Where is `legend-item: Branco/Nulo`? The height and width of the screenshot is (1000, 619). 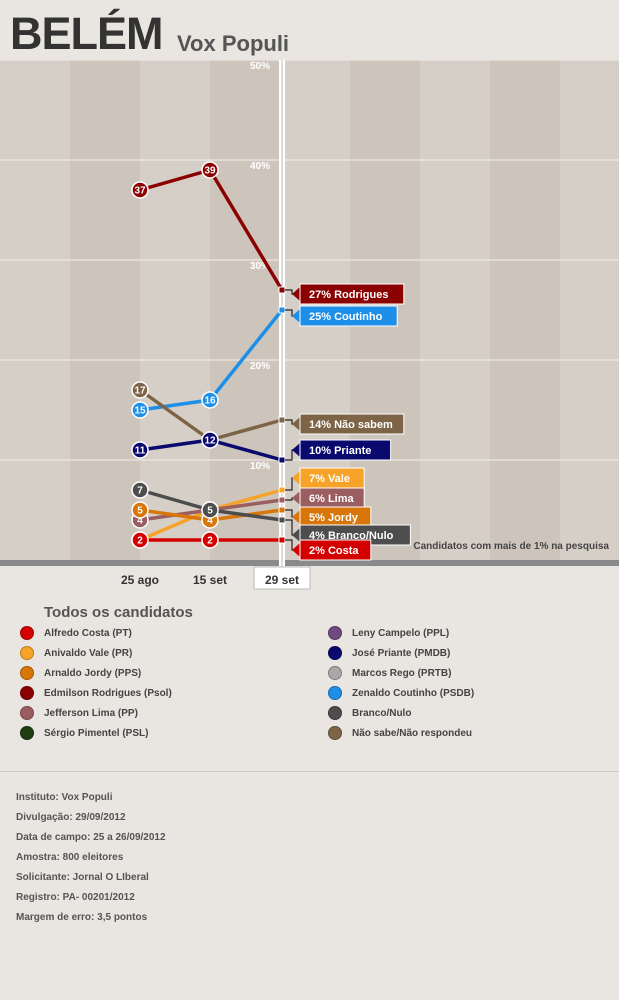
legend-item: Branco/Nulo is located at coordinates (369, 713).